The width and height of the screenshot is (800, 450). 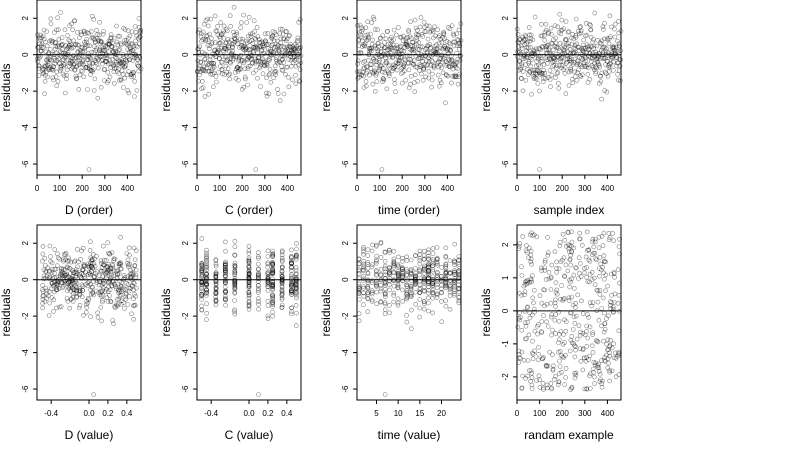 I want to click on y-tick-label: -4, so click(x=185, y=353).